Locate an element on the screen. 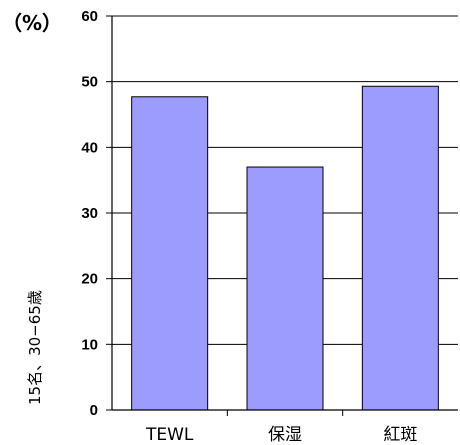  y-tick-label: 0 is located at coordinates (94, 410).